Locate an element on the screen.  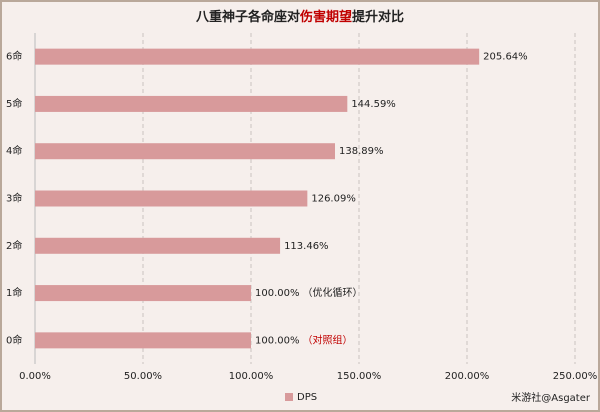
data-label: 205.64% is located at coordinates (505, 57).